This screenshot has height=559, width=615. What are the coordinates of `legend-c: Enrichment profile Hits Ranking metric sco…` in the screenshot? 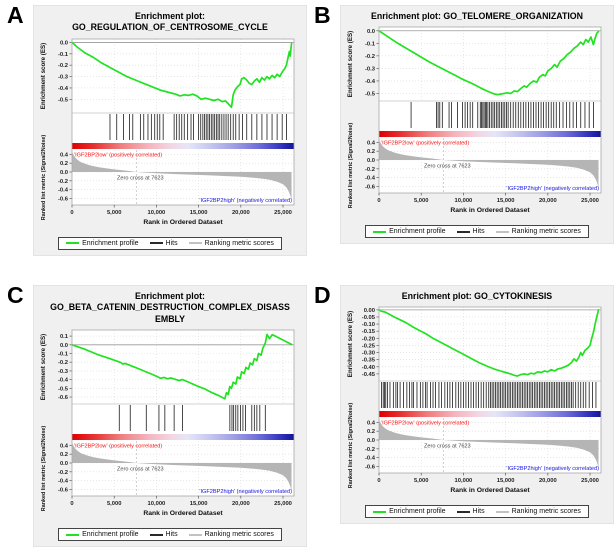 It's located at (170, 535).